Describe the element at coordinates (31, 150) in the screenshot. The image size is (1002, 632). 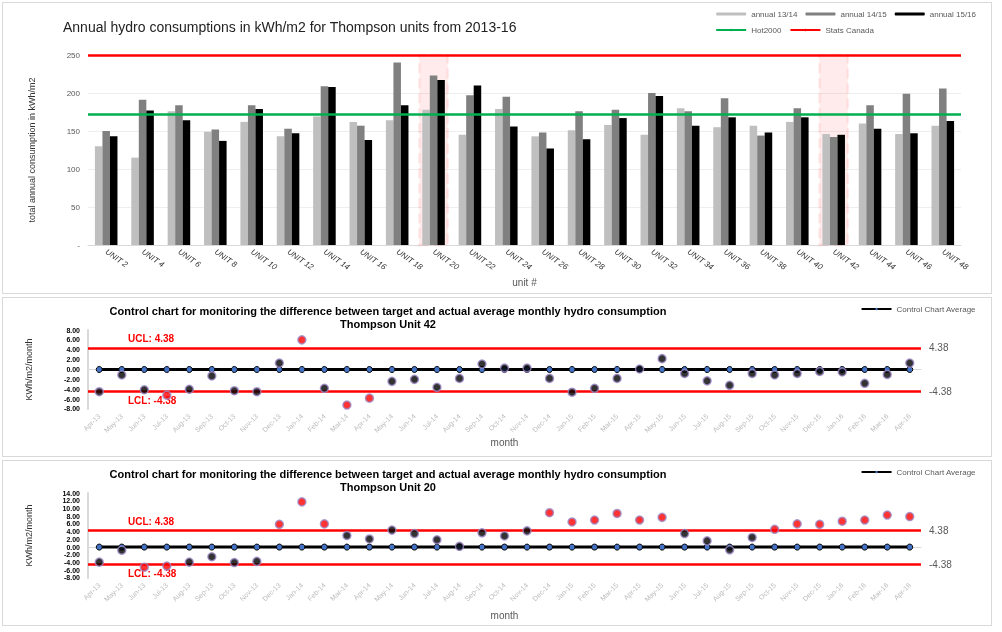
I see `y-axis-title: total annual consumption in kWh/m2` at that location.